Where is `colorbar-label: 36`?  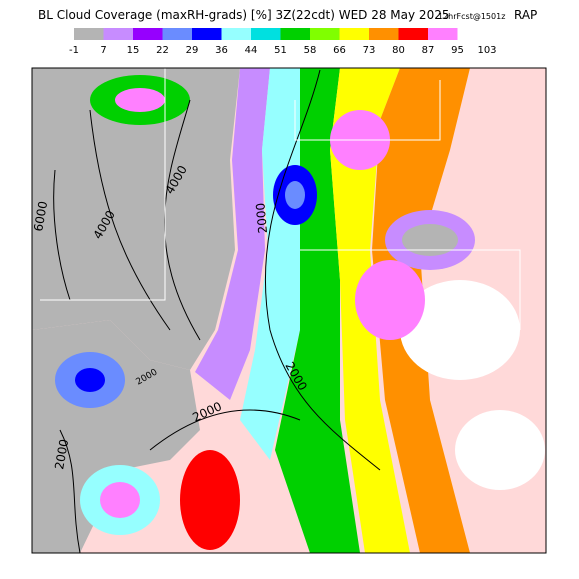 colorbar-label: 36 is located at coordinates (221, 50).